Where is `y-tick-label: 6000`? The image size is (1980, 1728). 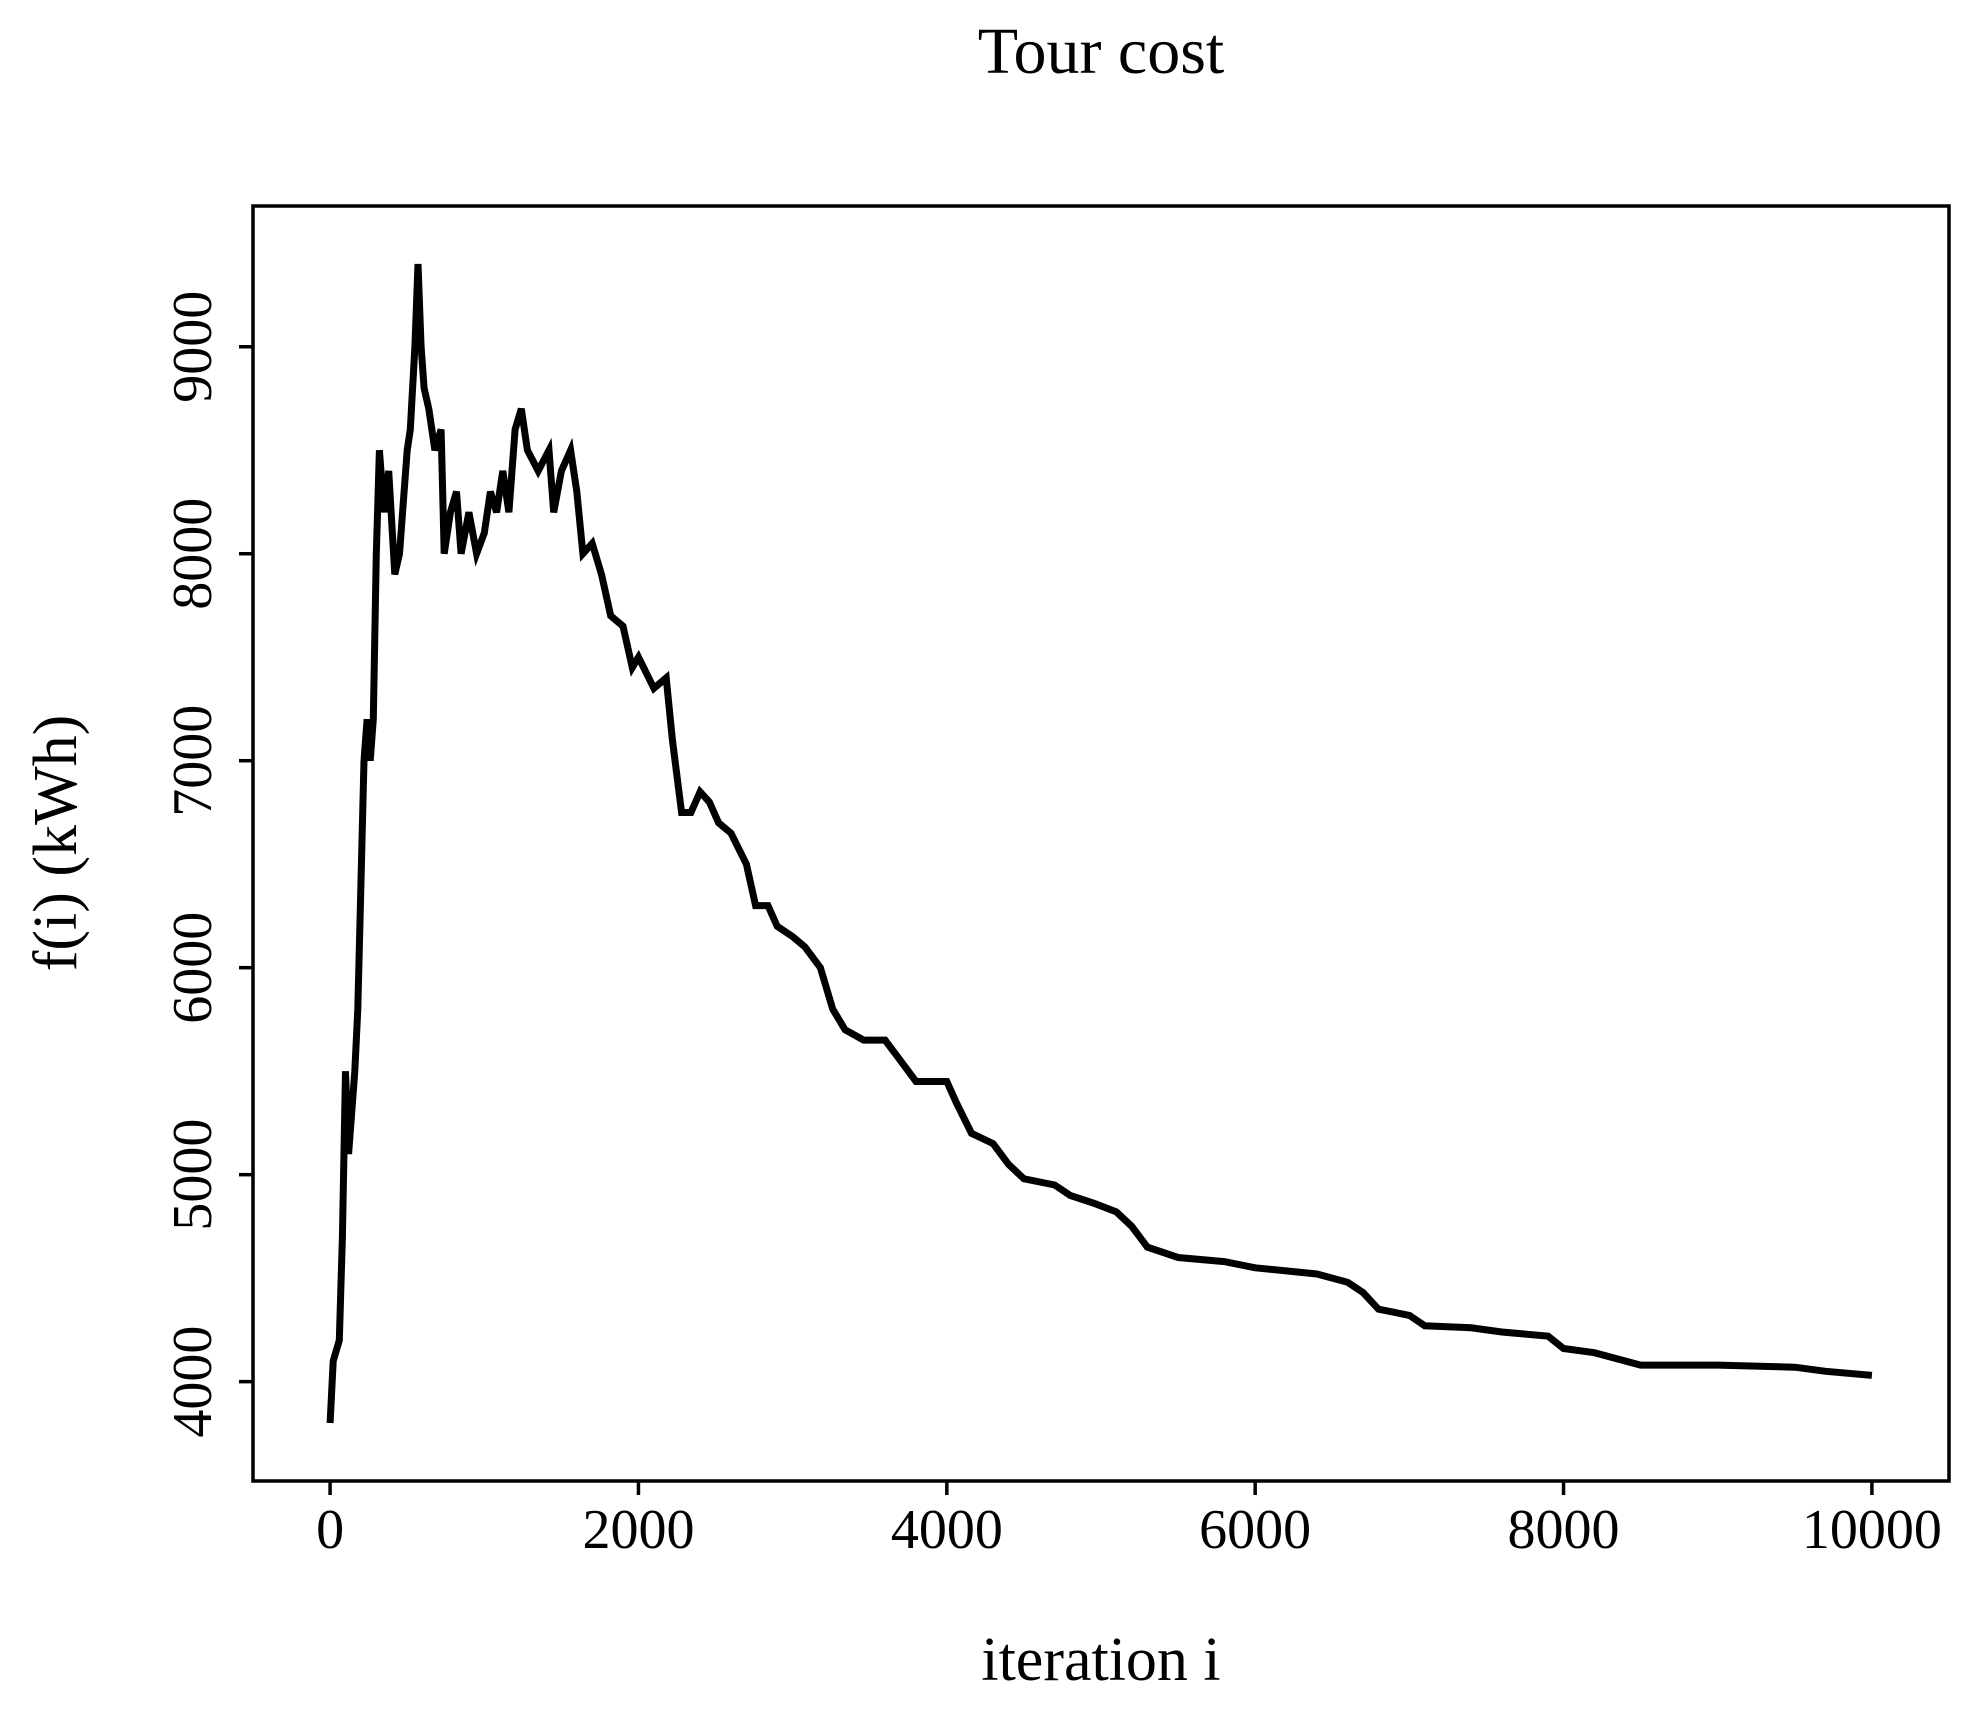 y-tick-label: 6000 is located at coordinates (193, 968).